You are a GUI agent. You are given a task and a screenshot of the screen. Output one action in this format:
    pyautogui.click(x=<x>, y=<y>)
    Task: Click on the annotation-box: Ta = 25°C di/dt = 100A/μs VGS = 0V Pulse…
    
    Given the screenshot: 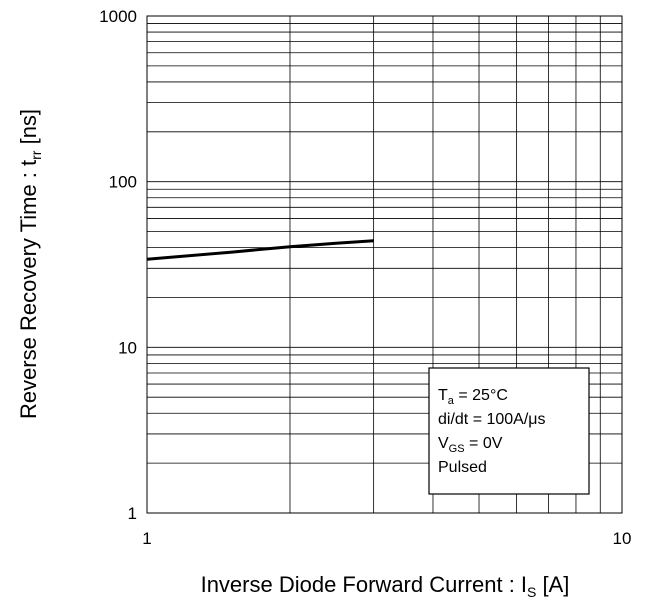 What is the action you would take?
    pyautogui.click(x=509, y=431)
    